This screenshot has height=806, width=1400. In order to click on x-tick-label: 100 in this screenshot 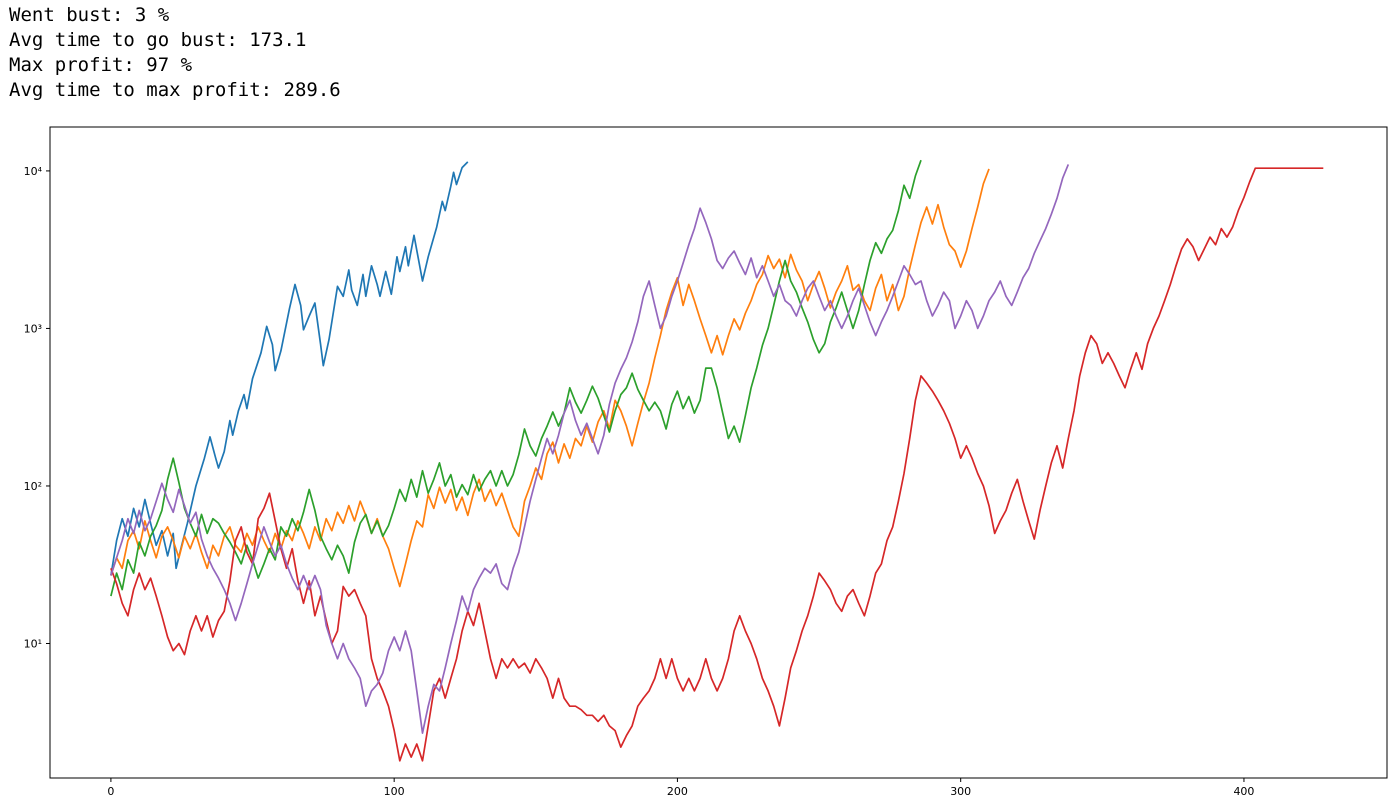, I will do `click(394, 791)`.